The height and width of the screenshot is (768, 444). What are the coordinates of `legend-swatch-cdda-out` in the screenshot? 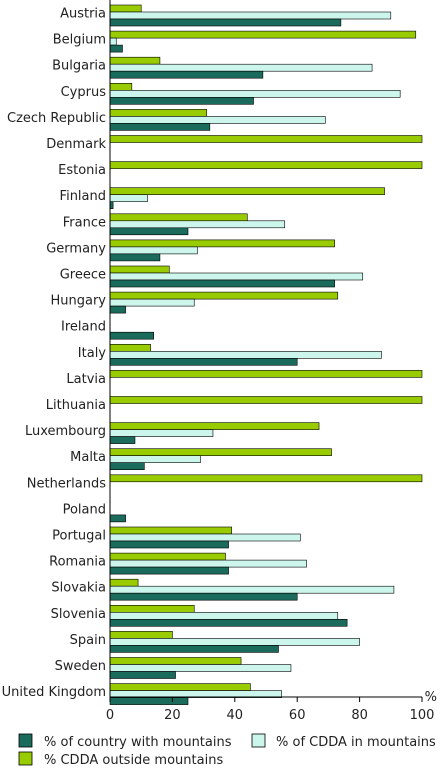 It's located at (25, 758).